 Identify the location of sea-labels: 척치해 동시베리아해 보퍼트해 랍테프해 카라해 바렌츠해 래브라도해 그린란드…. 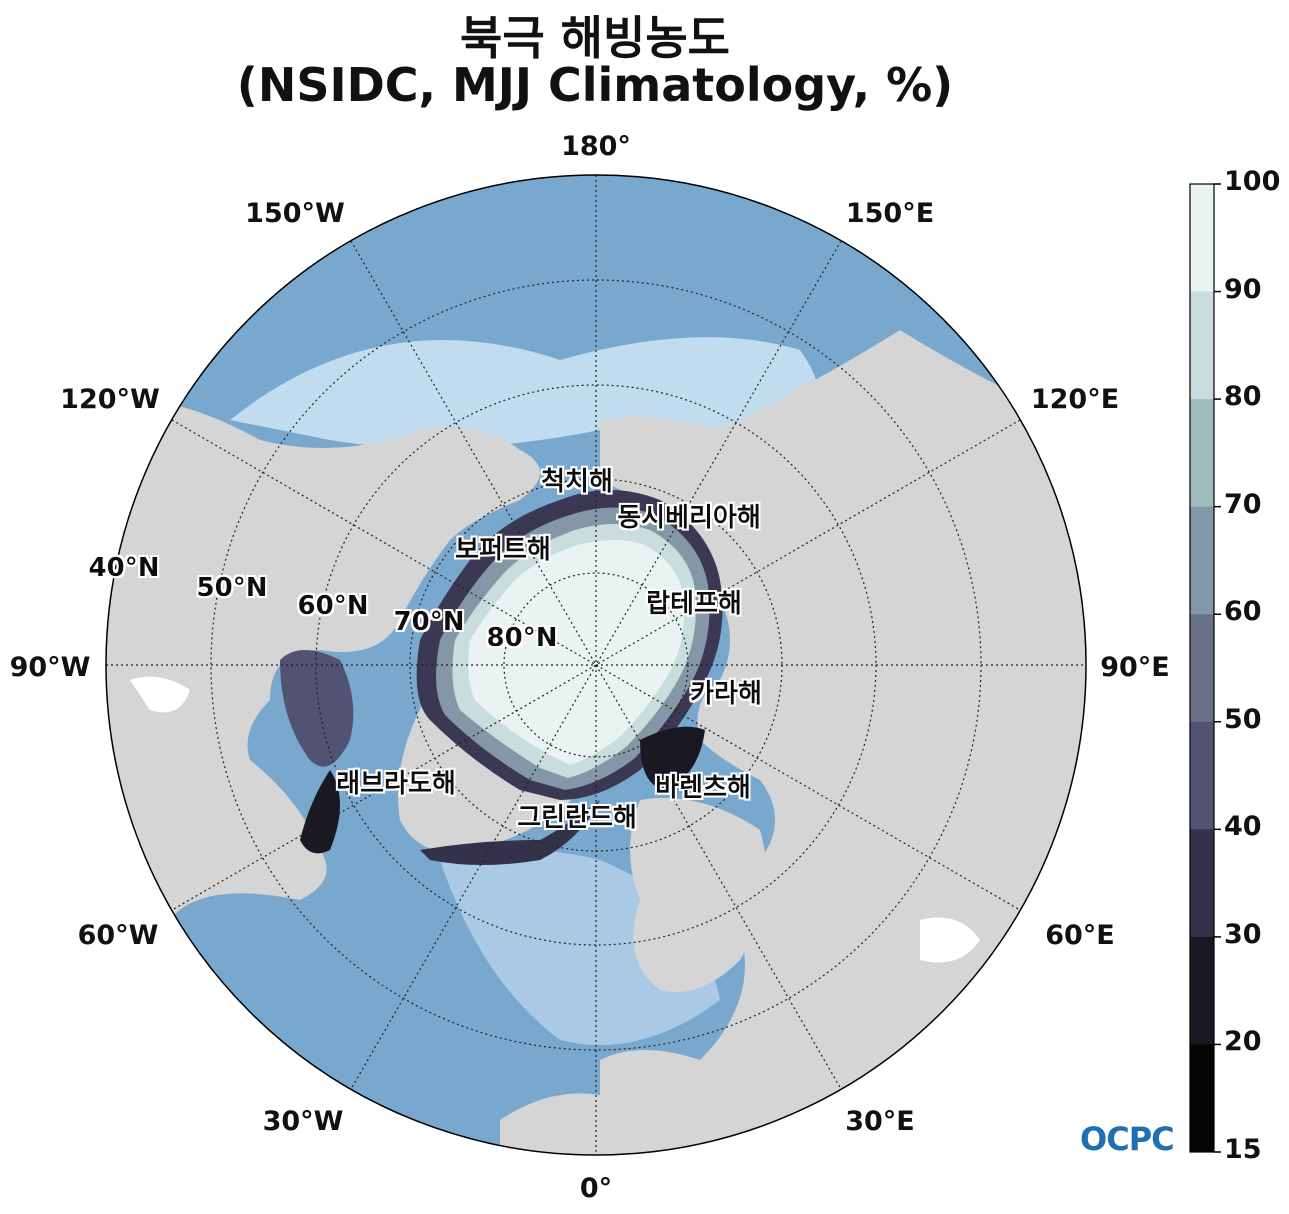
(549, 650).